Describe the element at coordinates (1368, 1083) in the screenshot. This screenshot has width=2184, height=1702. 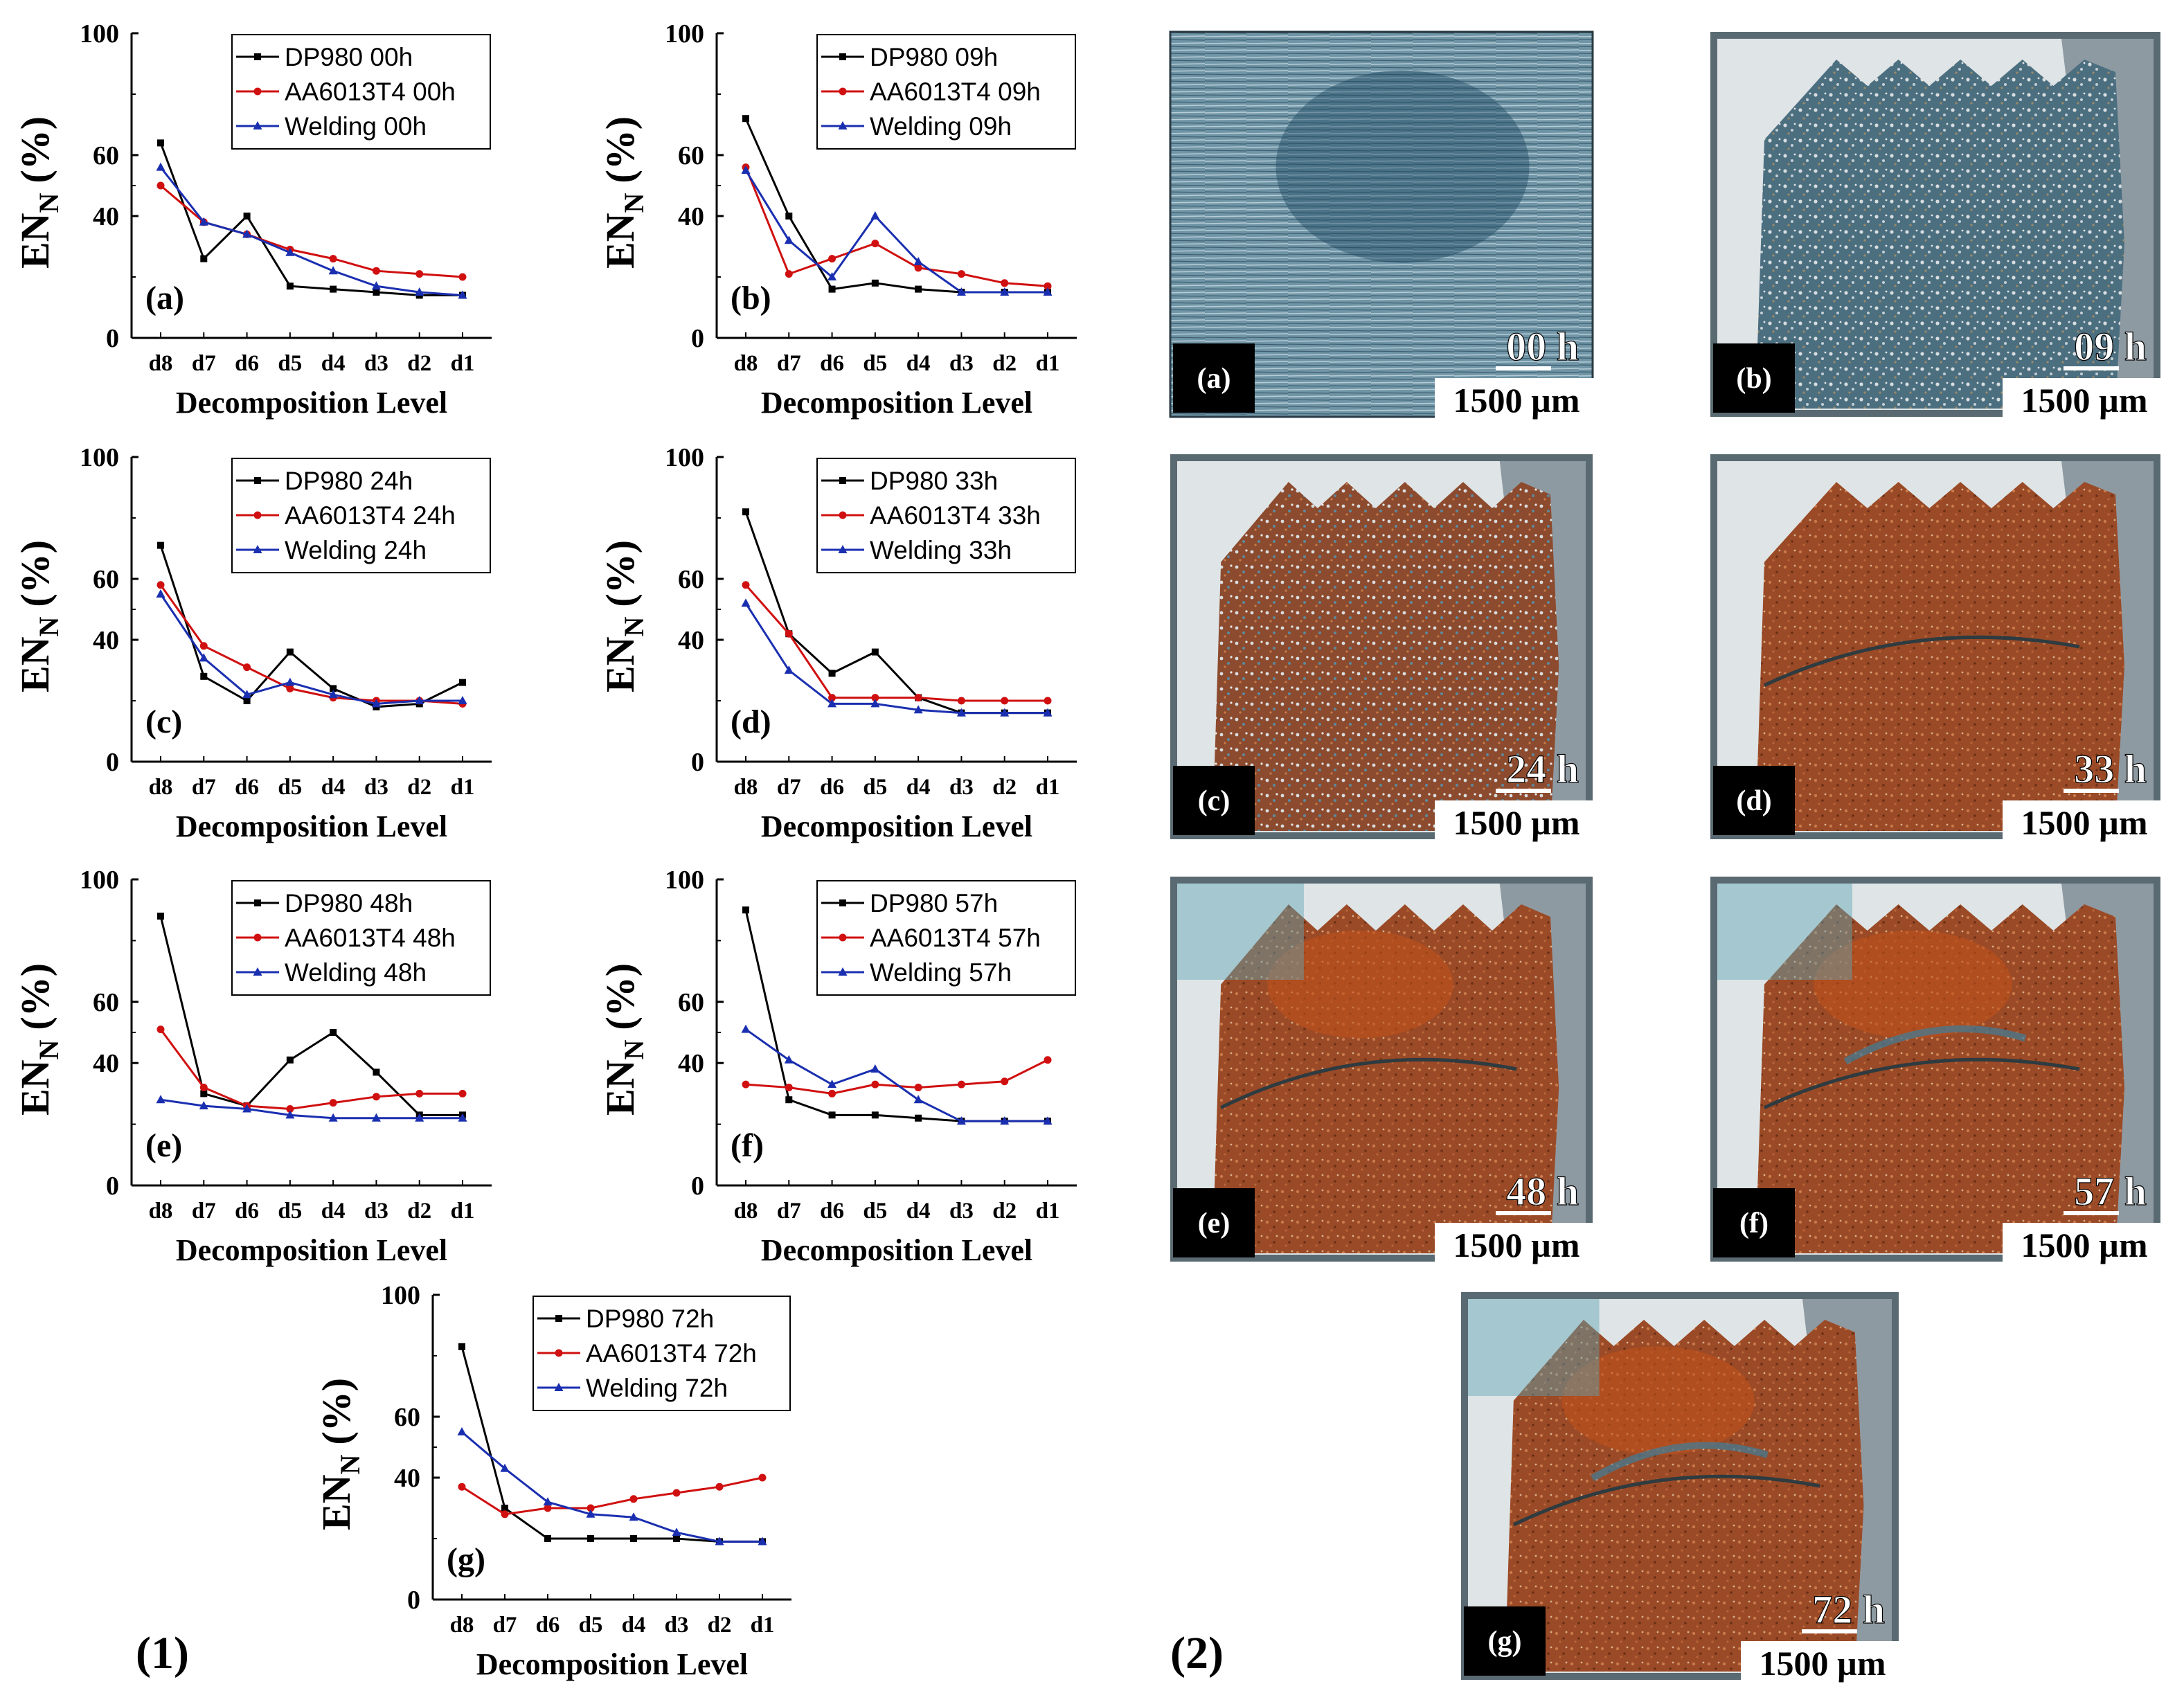
I see `crack-line` at that location.